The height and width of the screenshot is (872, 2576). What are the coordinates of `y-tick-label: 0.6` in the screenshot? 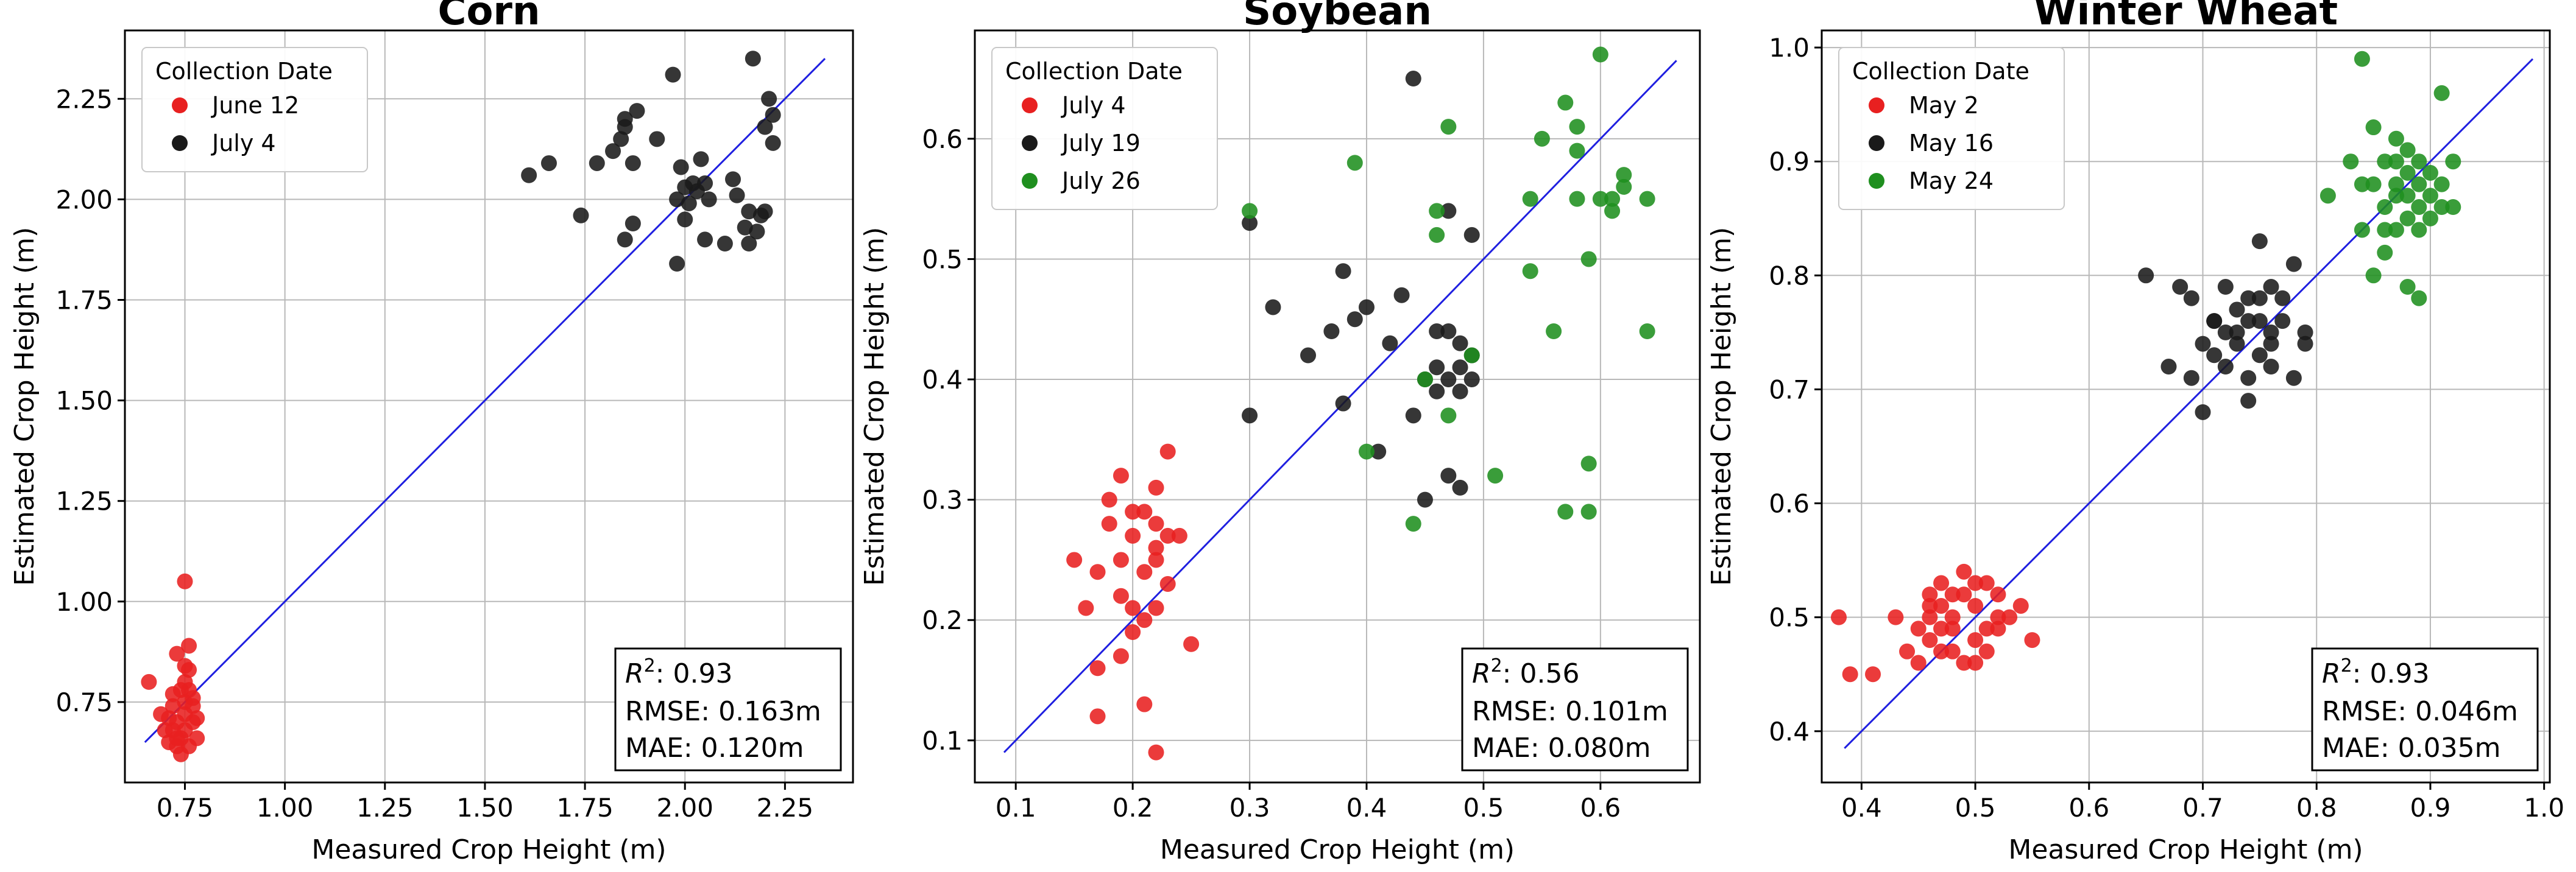 It's located at (942, 139).